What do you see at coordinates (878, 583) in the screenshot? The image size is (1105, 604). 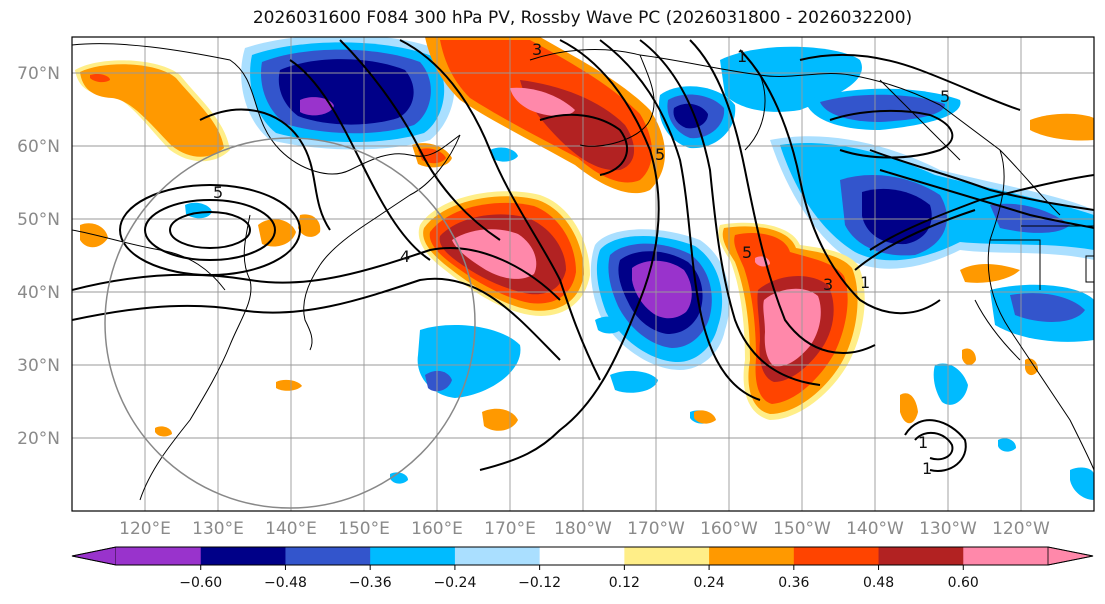 I see `colorbar-tick-label: 0.48` at bounding box center [878, 583].